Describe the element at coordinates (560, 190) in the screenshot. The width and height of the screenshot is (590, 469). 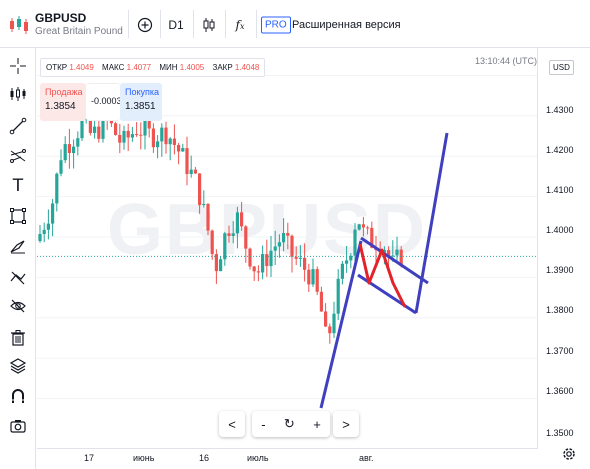
I see `price-tick: 1.4100` at that location.